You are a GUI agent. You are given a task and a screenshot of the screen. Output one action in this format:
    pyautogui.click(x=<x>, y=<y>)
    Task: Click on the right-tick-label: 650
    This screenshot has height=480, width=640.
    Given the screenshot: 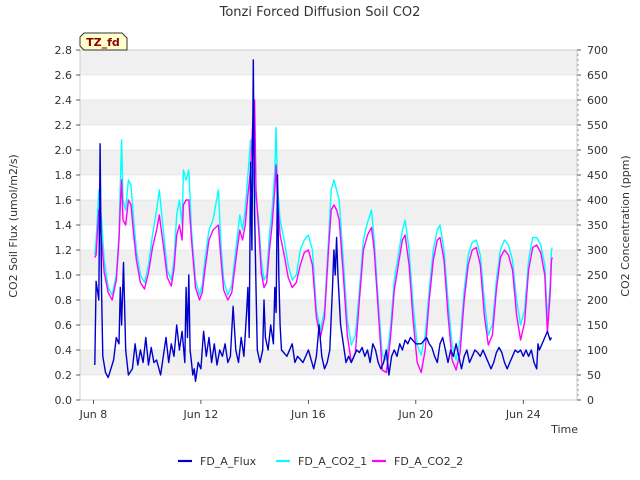 What is the action you would take?
    pyautogui.click(x=597, y=75)
    